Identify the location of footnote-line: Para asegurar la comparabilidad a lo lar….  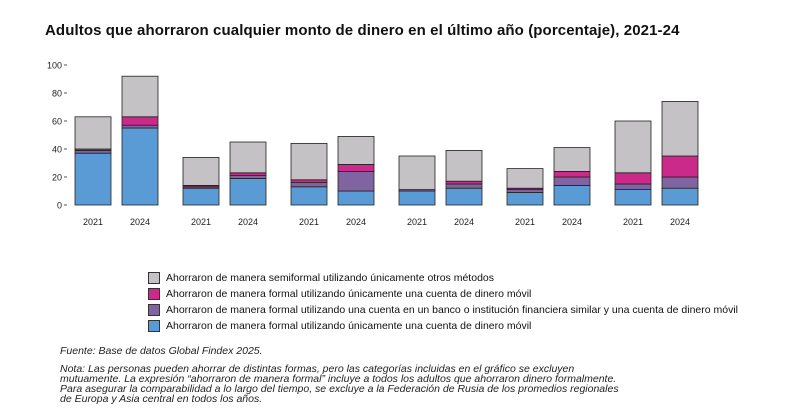
(339, 389).